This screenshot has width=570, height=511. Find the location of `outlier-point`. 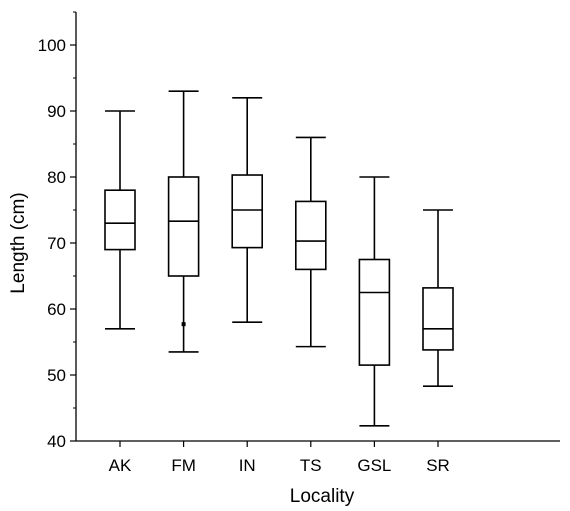

outlier-point is located at coordinates (183, 324).